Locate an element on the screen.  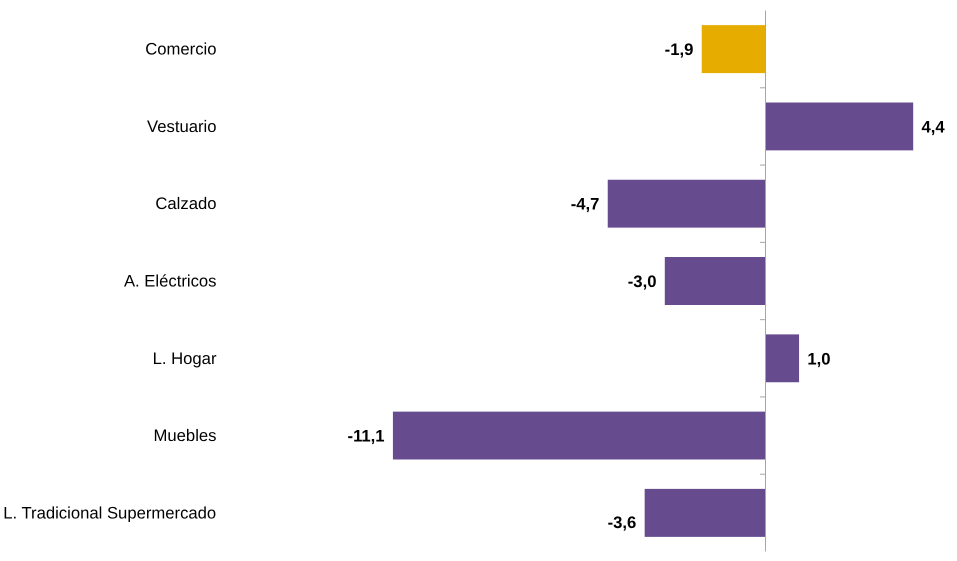
data-label: 1,0 is located at coordinates (819, 358).